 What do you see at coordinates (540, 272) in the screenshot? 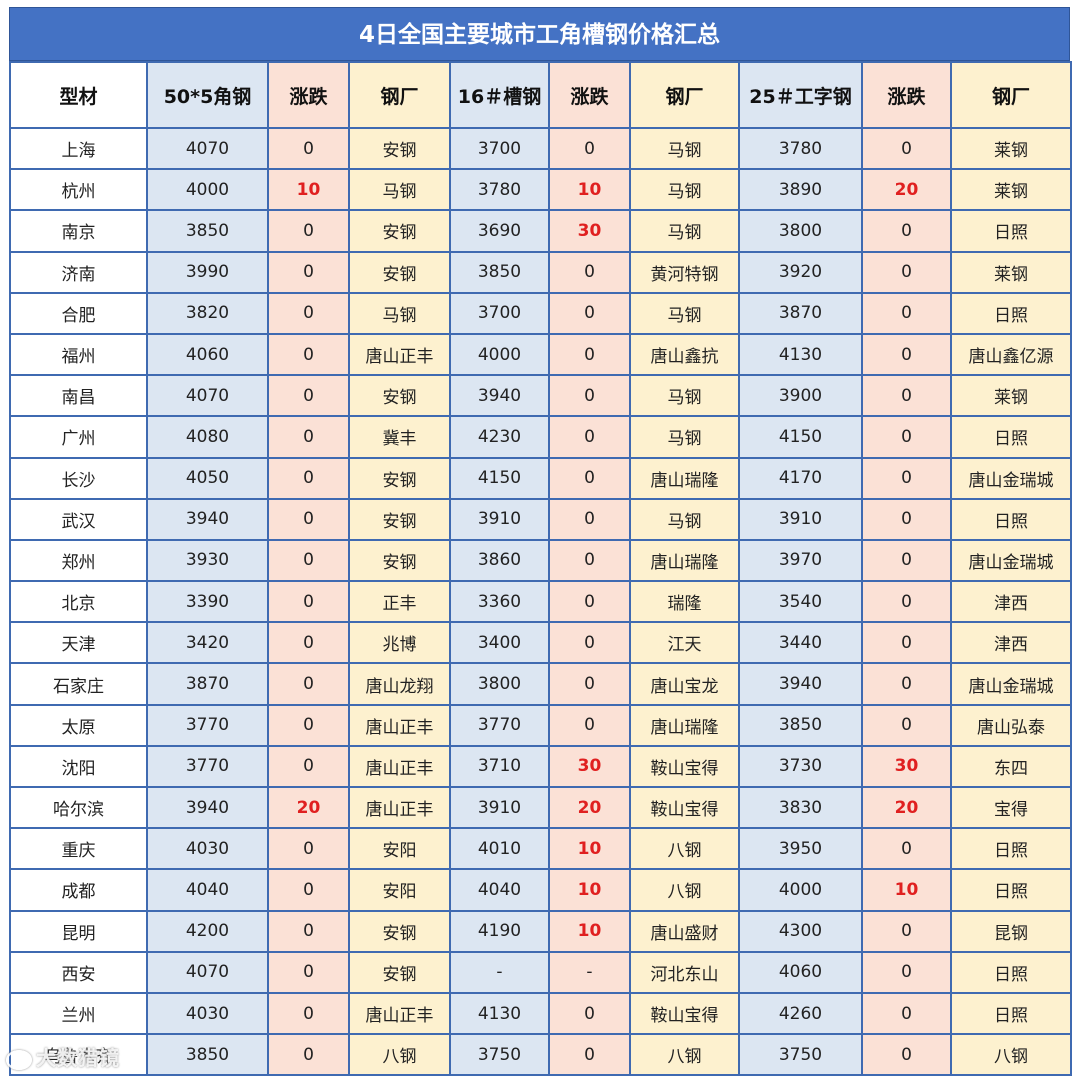
I see `table-row: 济南 3990 0 安钢 3850 0 黄河特钢 3920 0 莱钢` at bounding box center [540, 272].